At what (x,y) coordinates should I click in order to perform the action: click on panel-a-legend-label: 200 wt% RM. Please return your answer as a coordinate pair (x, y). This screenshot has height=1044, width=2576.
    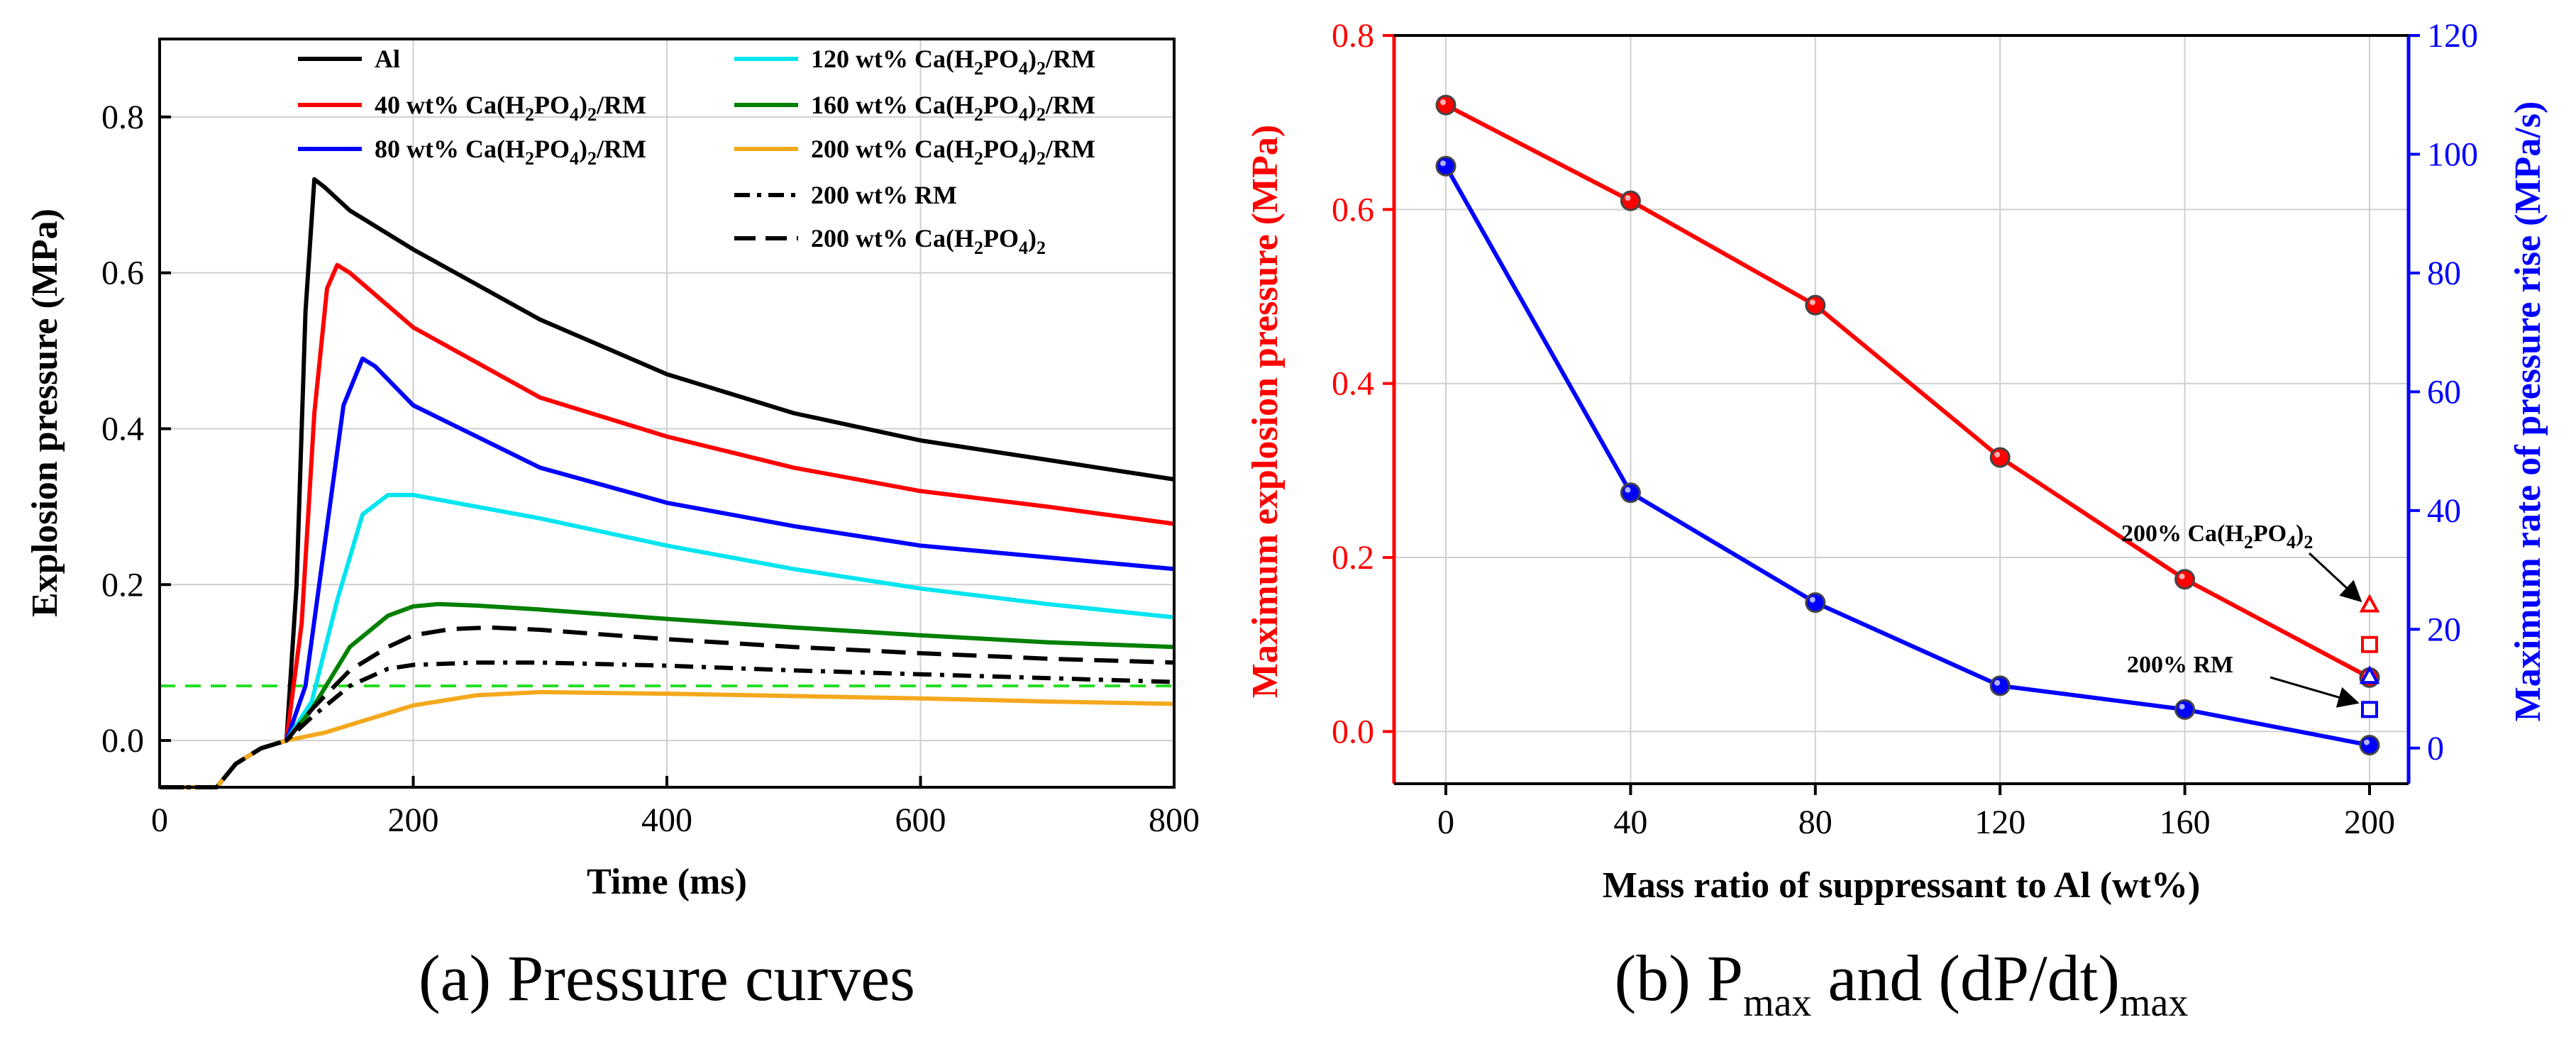
    Looking at the image, I should click on (884, 195).